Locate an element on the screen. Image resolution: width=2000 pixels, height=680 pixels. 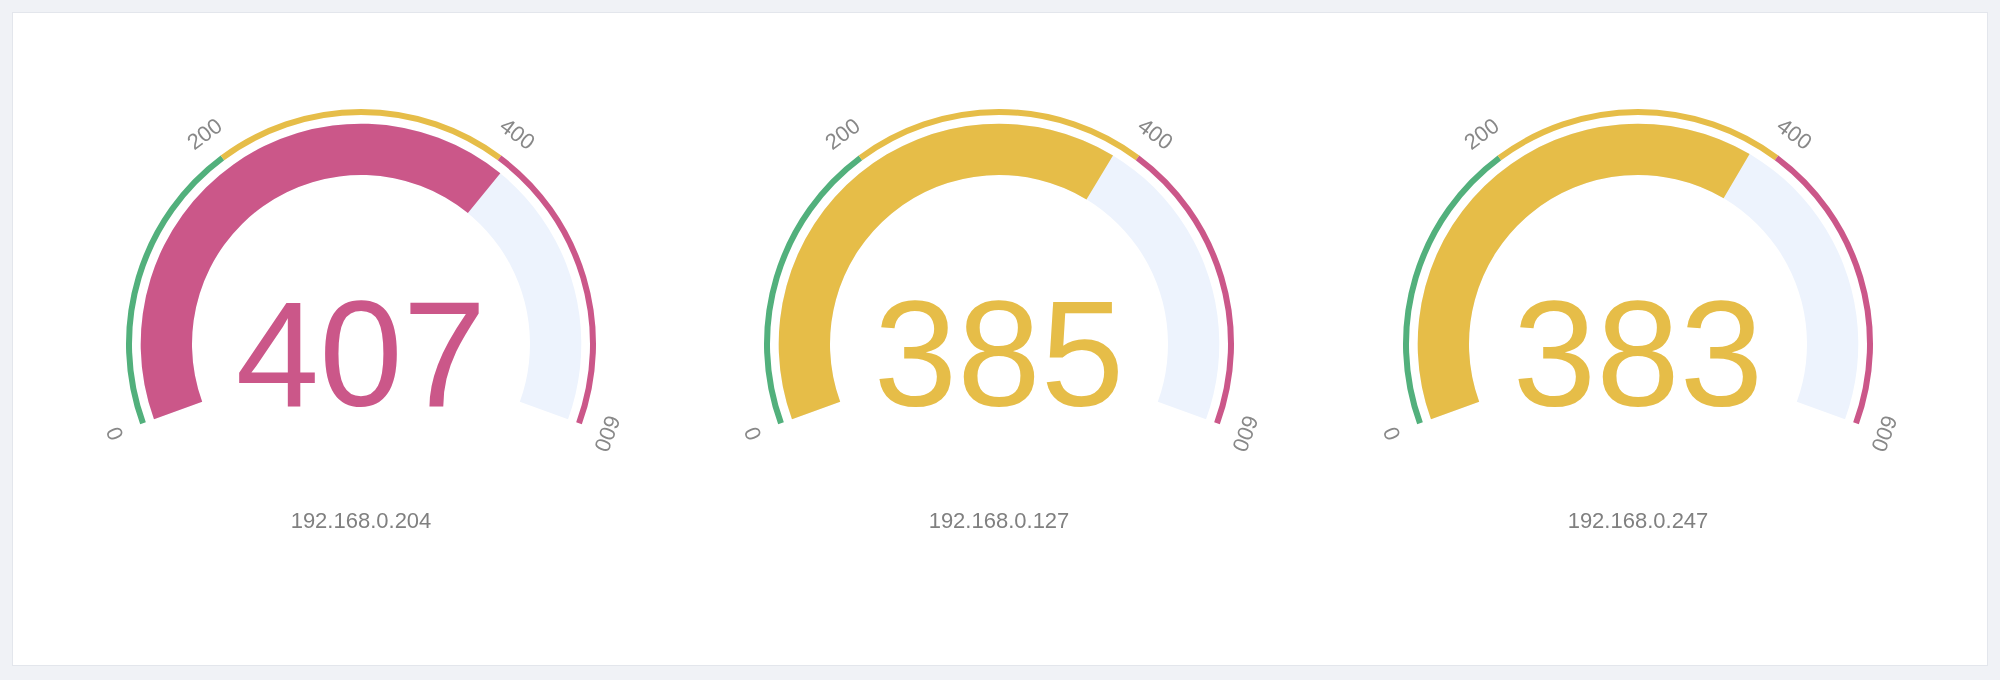
data-label: 383 is located at coordinates (1638, 354).